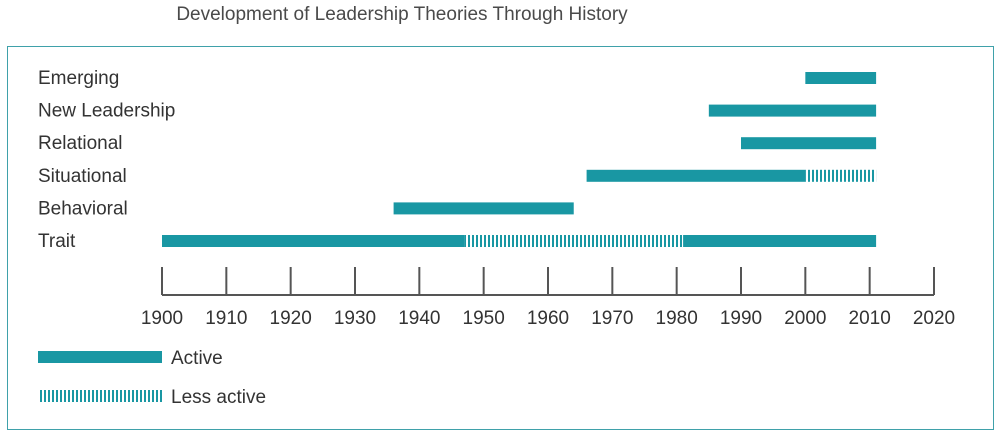  Describe the element at coordinates (548, 318) in the screenshot. I see `x-tick-label-1960: 1960` at that location.